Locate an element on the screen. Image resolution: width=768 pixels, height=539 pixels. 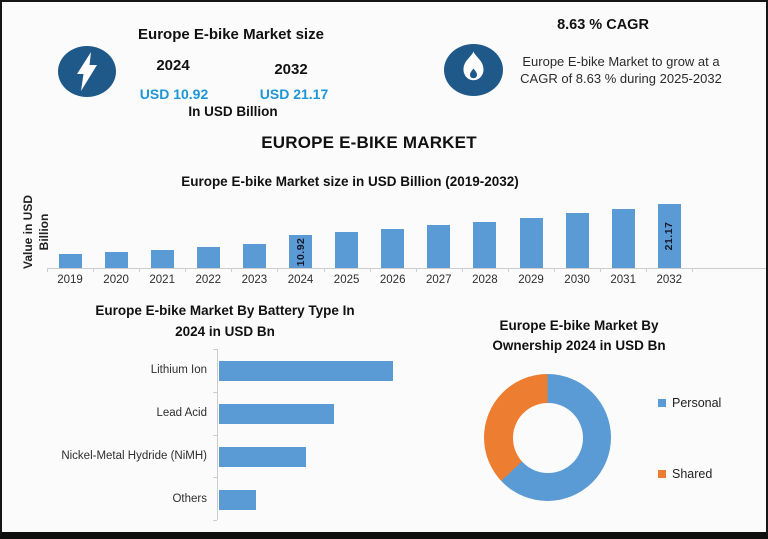
legend-label: Personal is located at coordinates (697, 403).